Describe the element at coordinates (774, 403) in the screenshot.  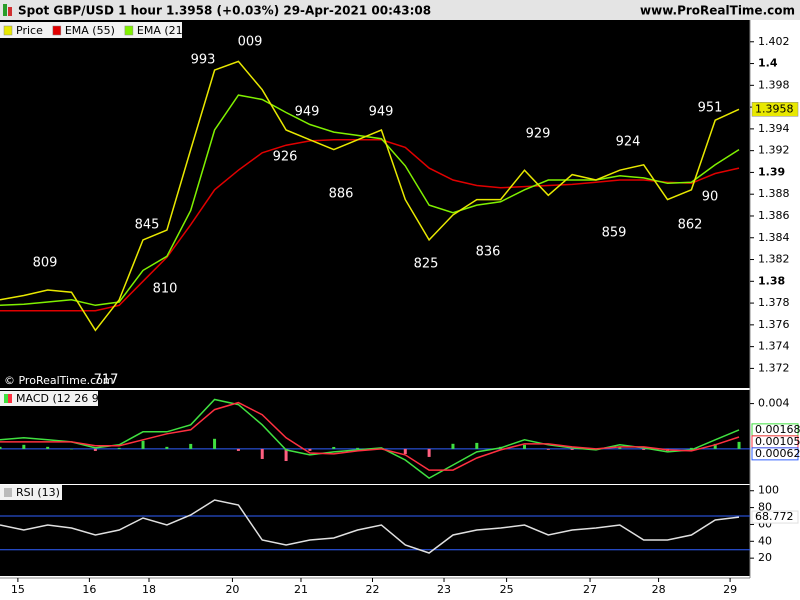
I see `y-tick-label: 0.004` at that location.